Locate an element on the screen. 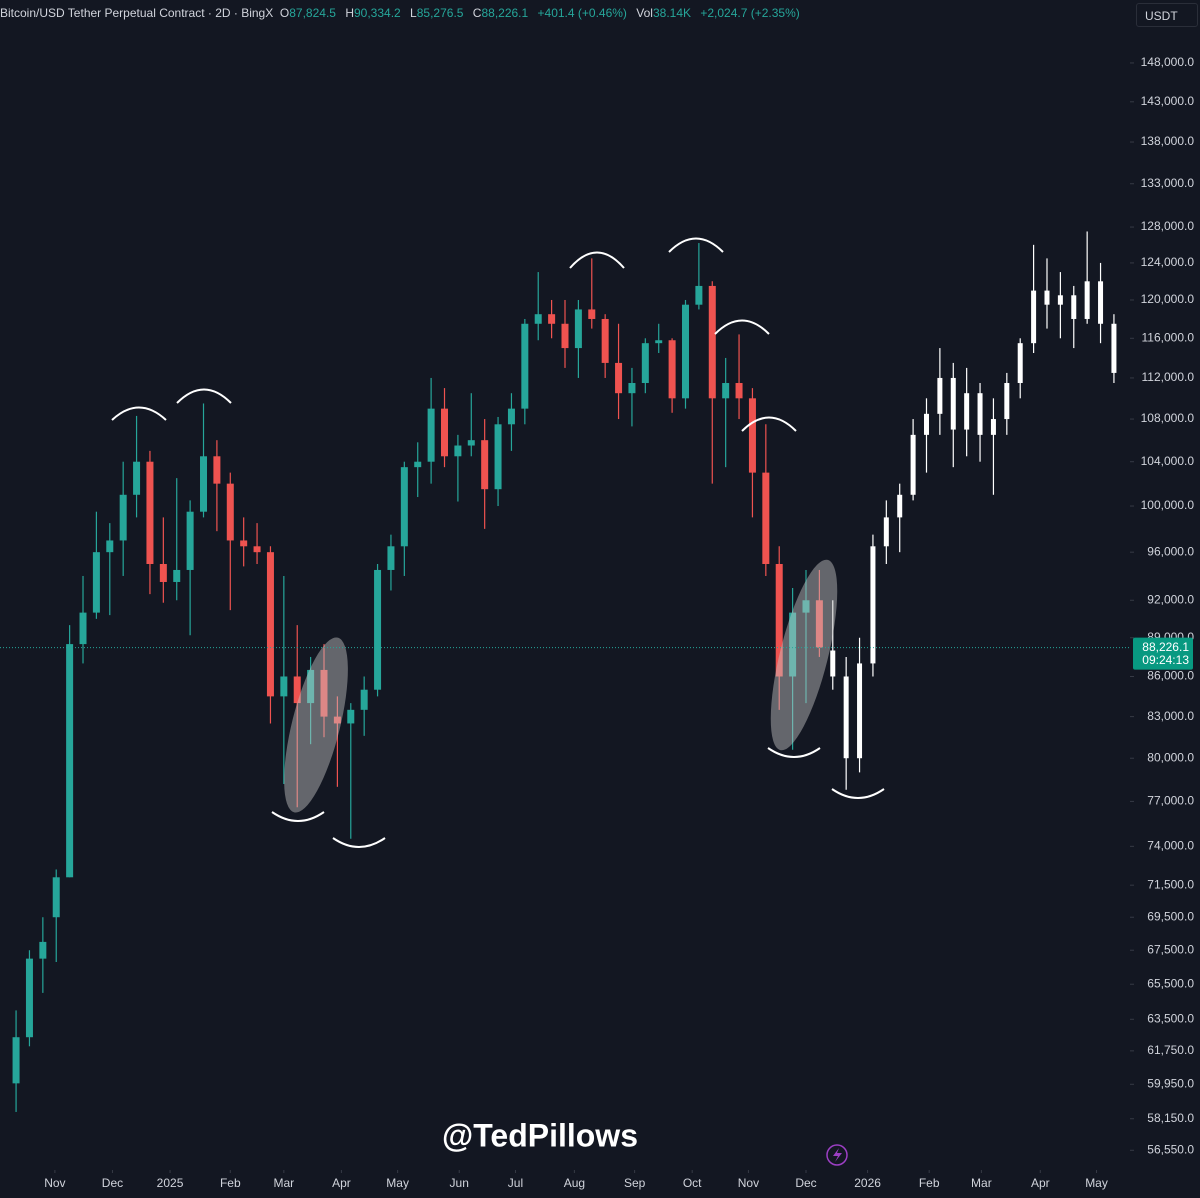 The image size is (1200, 1198). y-tick-label: 116,000.0 is located at coordinates (1168, 337).